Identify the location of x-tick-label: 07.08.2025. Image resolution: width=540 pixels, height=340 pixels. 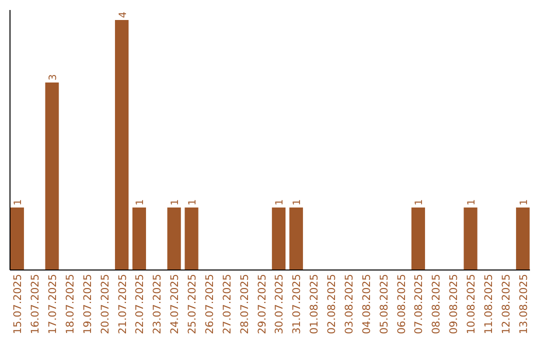
(419, 304).